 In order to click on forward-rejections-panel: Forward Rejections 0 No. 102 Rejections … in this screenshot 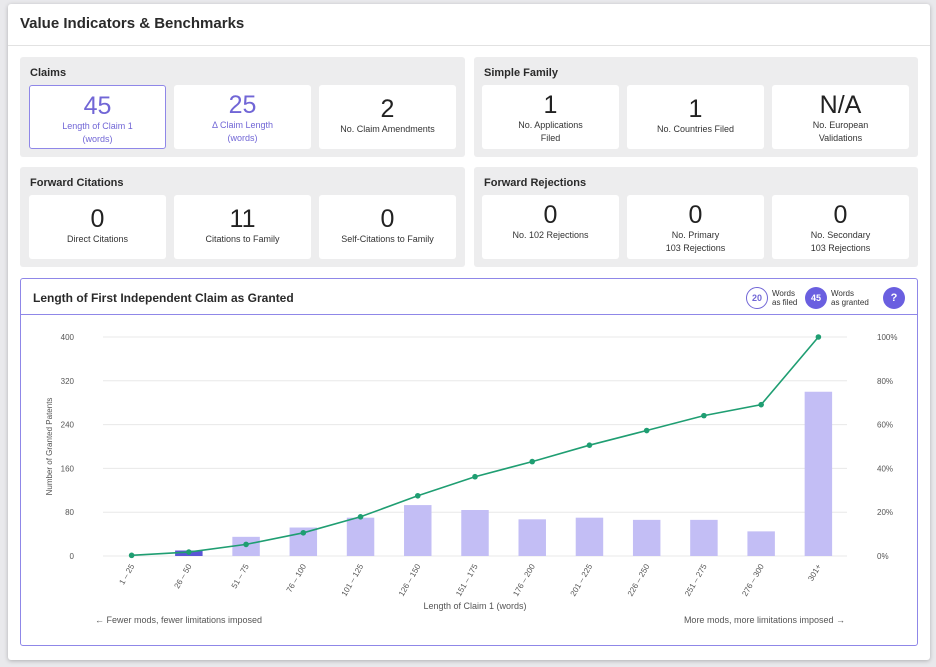, I will do `click(696, 217)`.